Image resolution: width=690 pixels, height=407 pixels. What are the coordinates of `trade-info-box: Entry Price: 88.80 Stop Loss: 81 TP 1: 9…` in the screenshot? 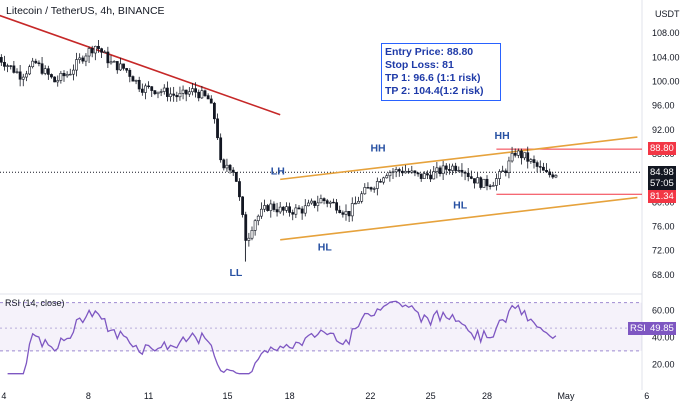 It's located at (441, 72).